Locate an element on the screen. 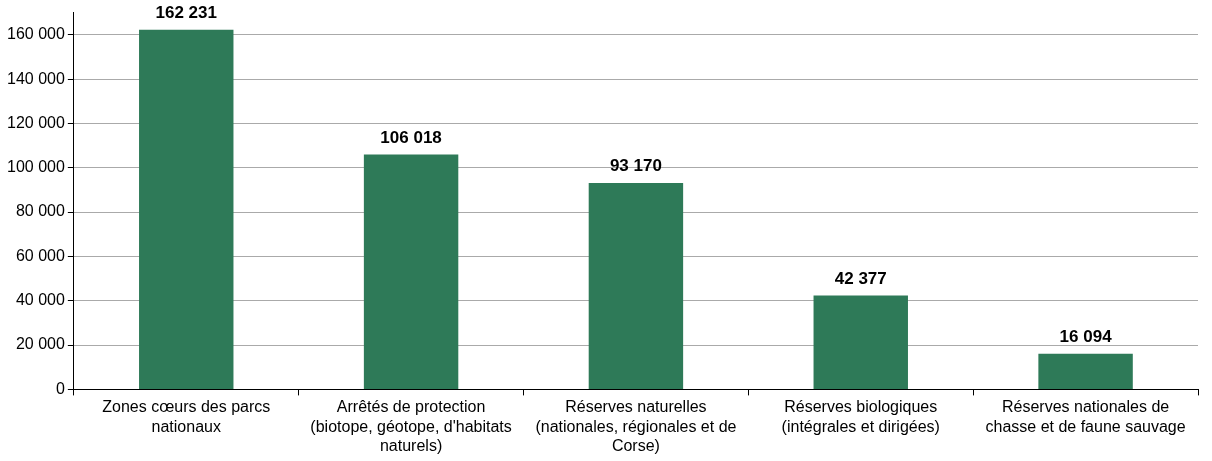  y-tick-label: 40 000 is located at coordinates (40, 300).